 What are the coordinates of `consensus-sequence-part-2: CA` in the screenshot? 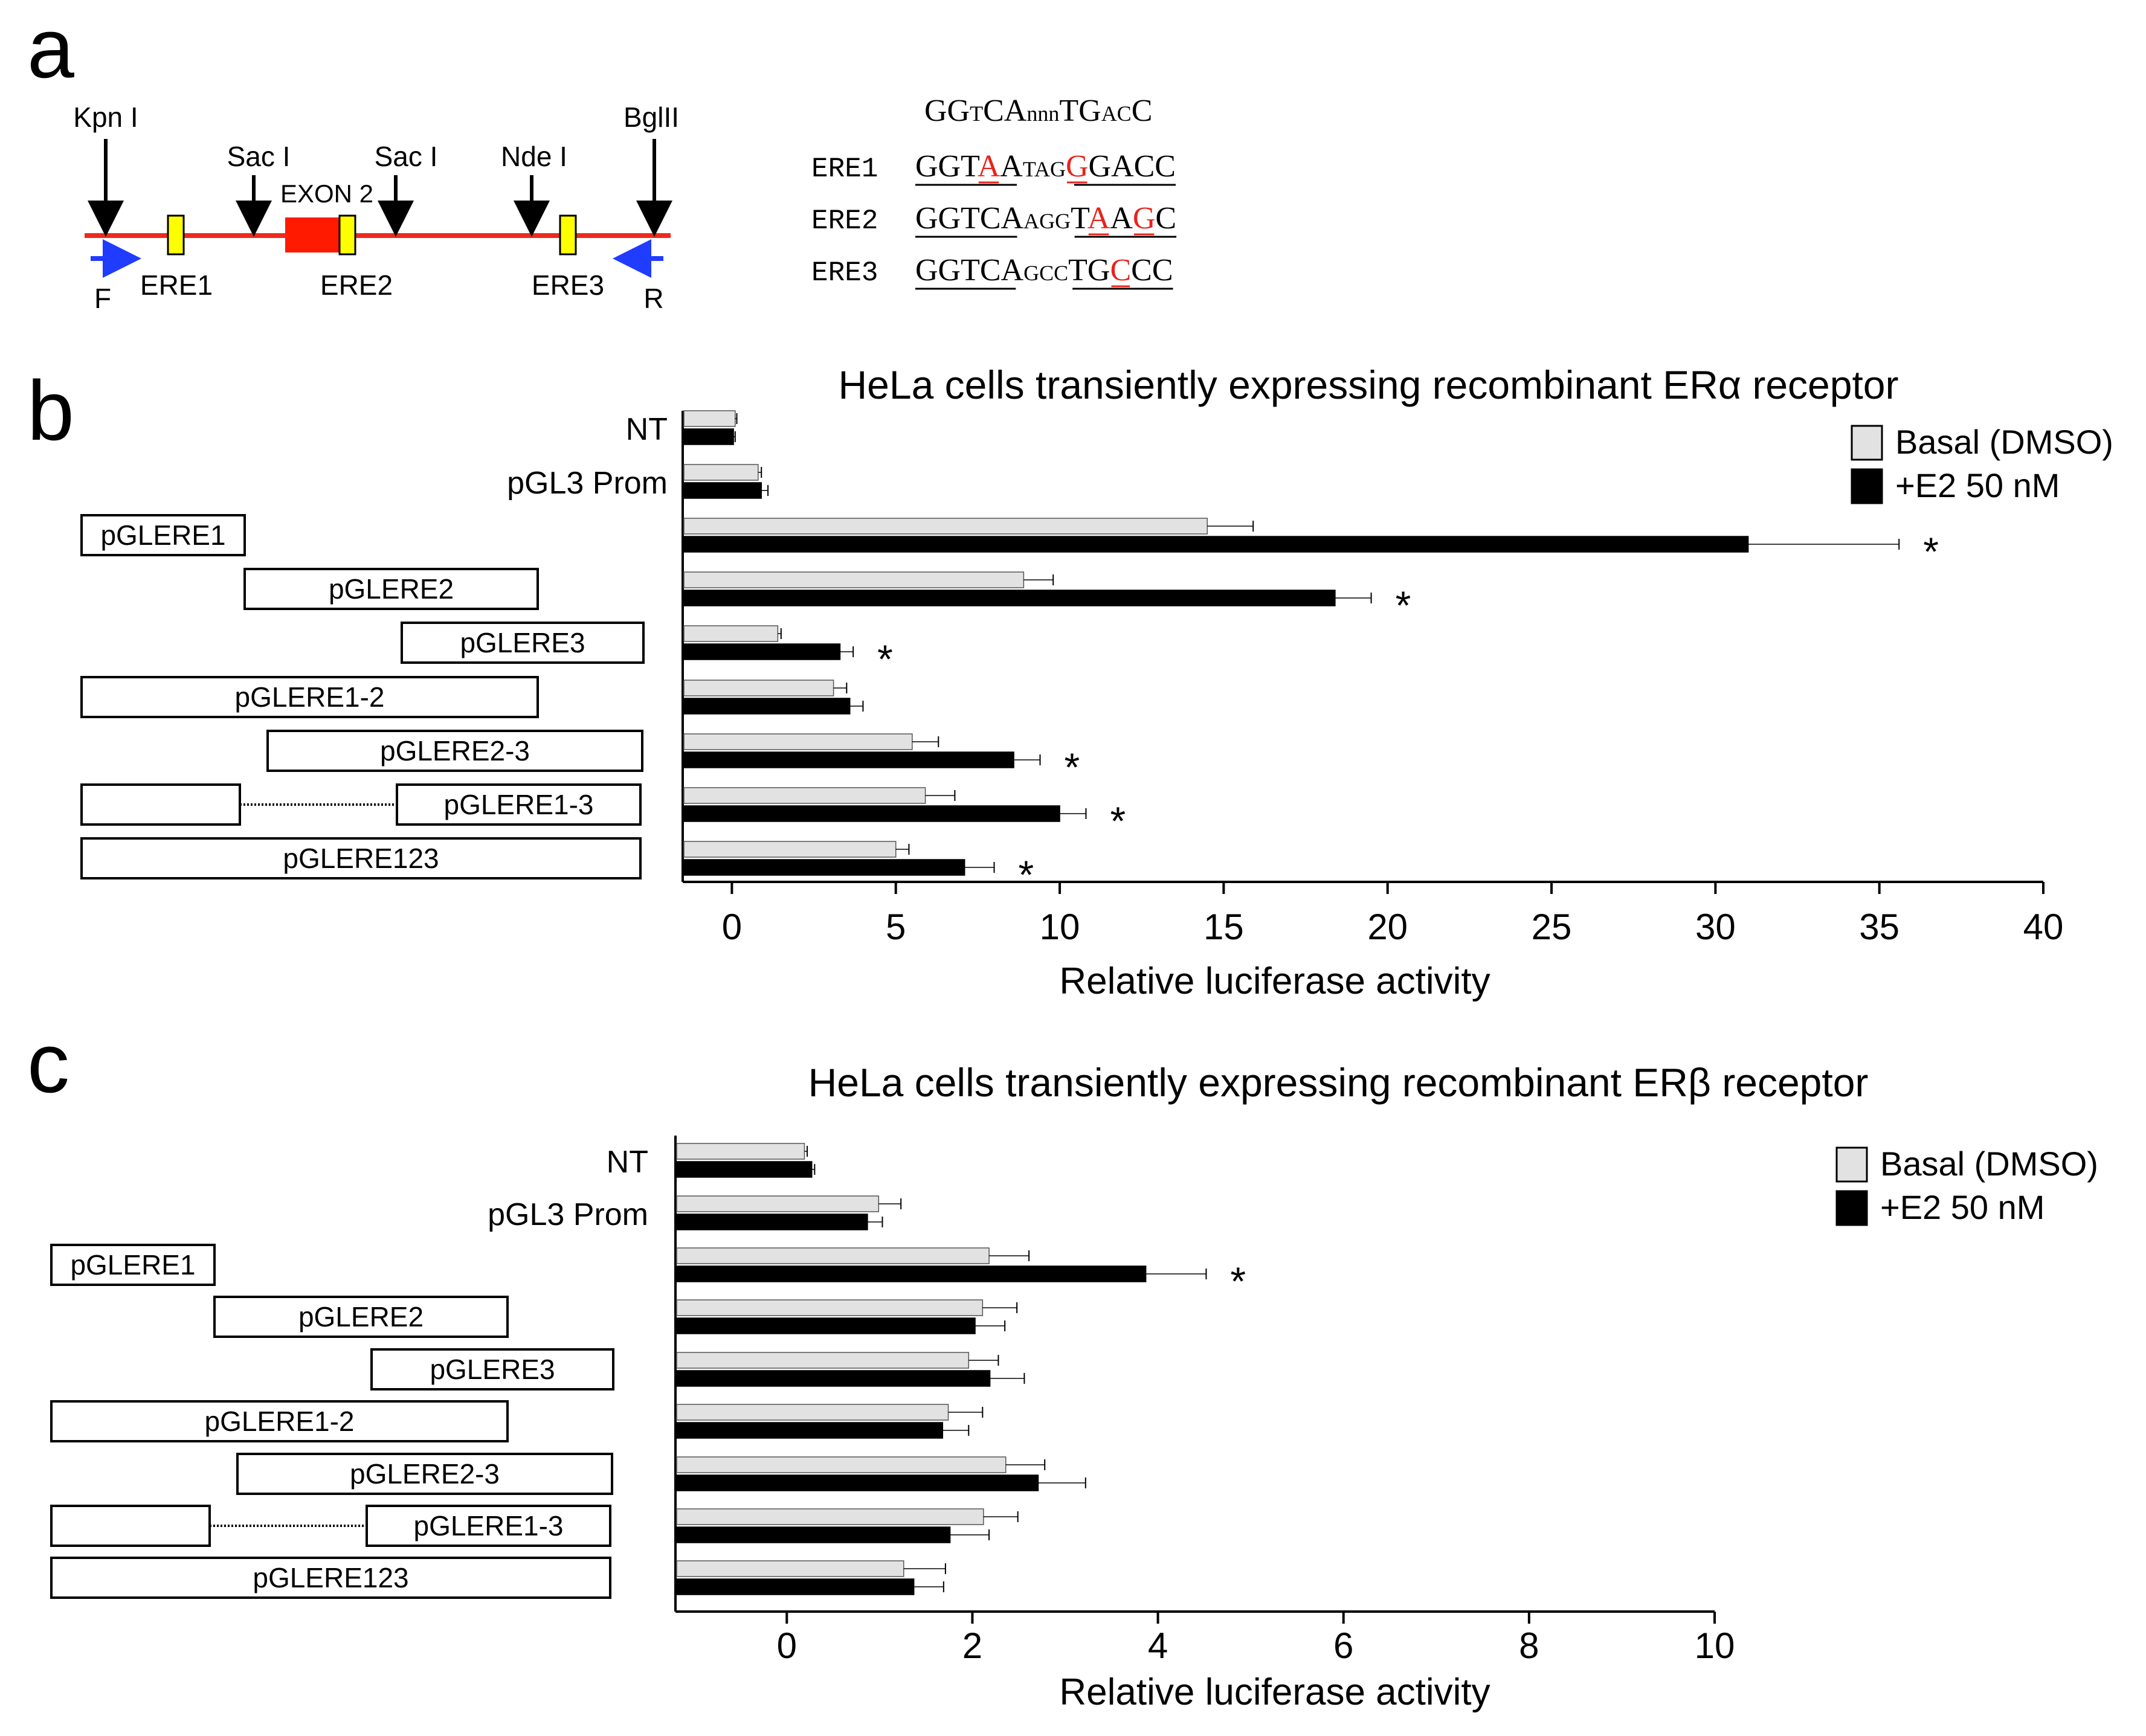 It's located at (1005, 111).